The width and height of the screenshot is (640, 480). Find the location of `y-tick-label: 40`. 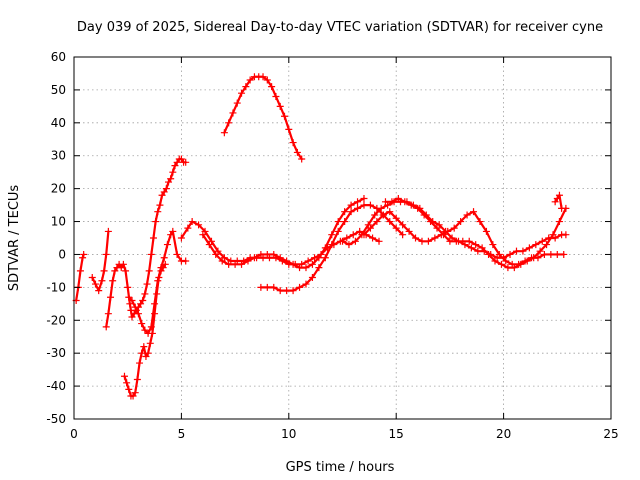

y-tick-label: 40 is located at coordinates (58, 123).